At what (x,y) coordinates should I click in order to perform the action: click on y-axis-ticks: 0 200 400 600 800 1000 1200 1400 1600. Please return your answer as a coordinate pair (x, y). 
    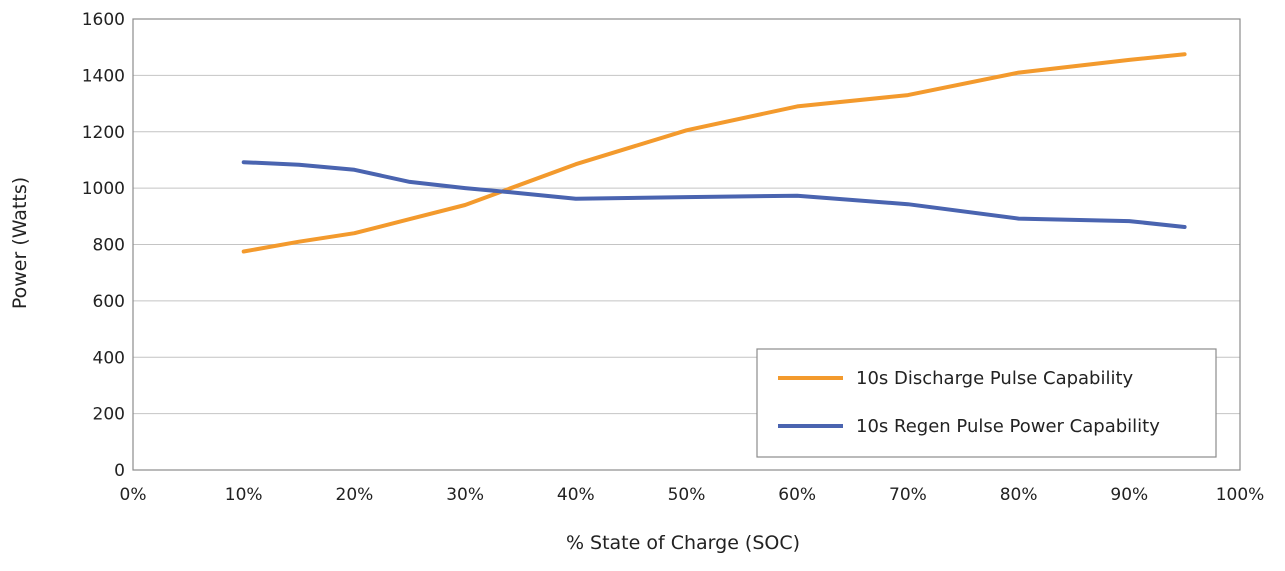
    Looking at the image, I should click on (103, 245).